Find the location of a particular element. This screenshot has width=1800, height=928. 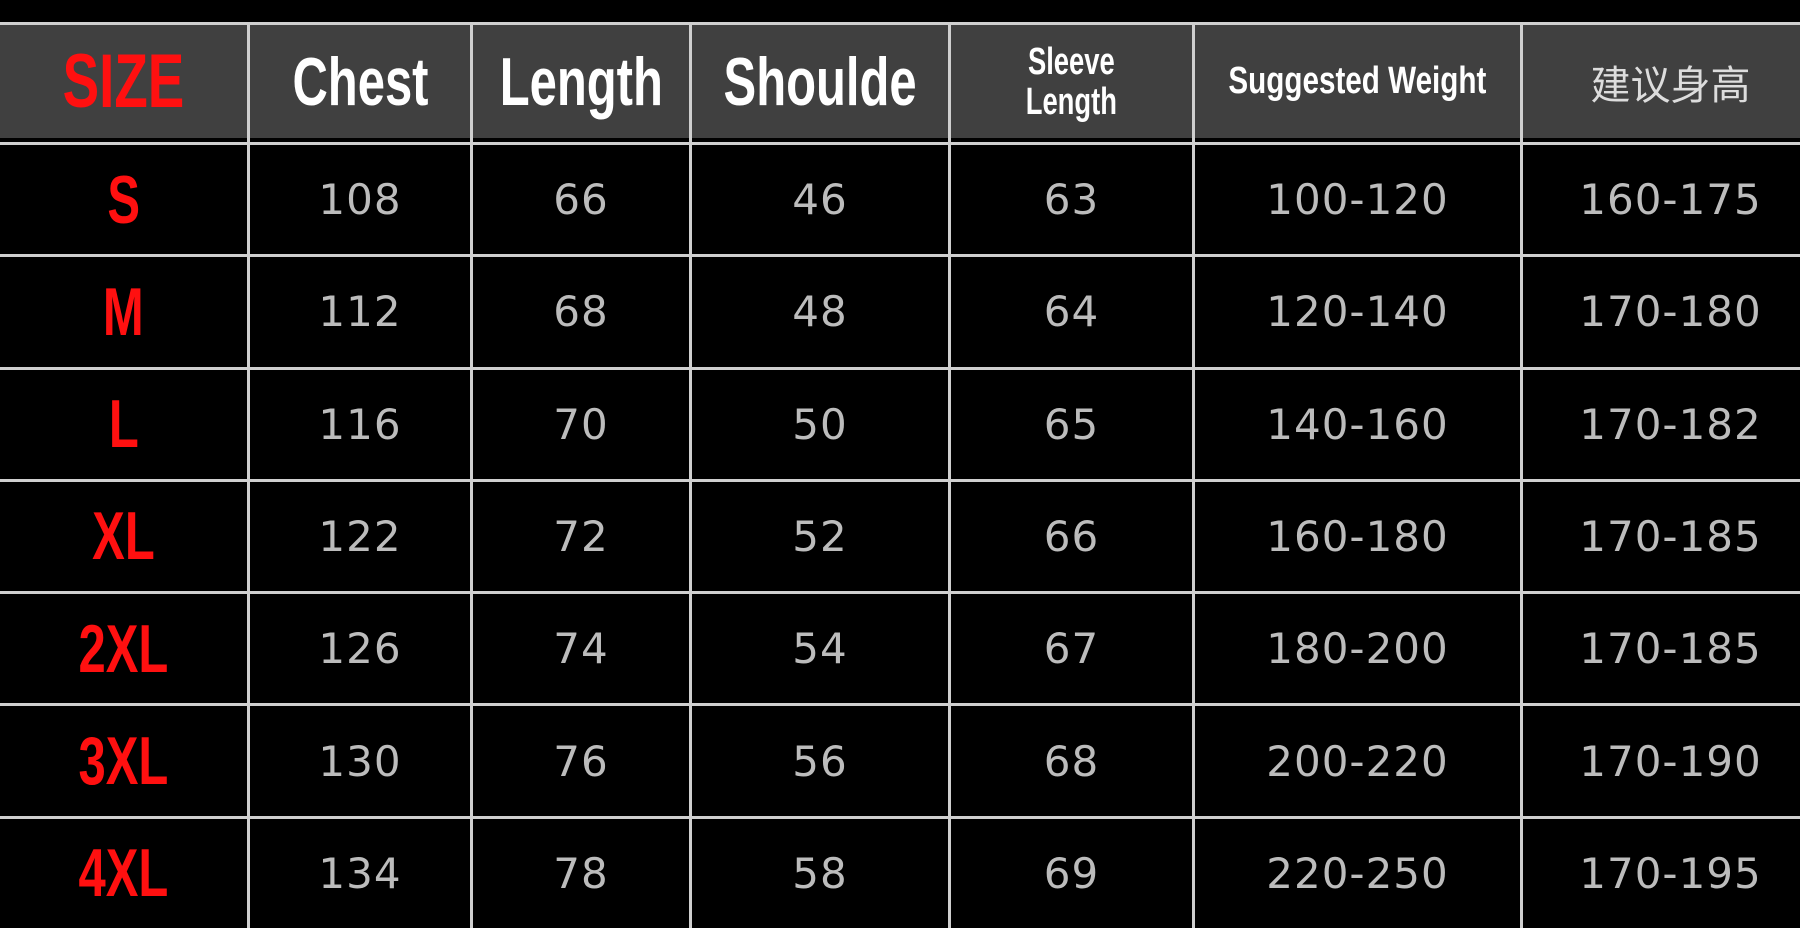

cell-size: L is located at coordinates (123, 424).